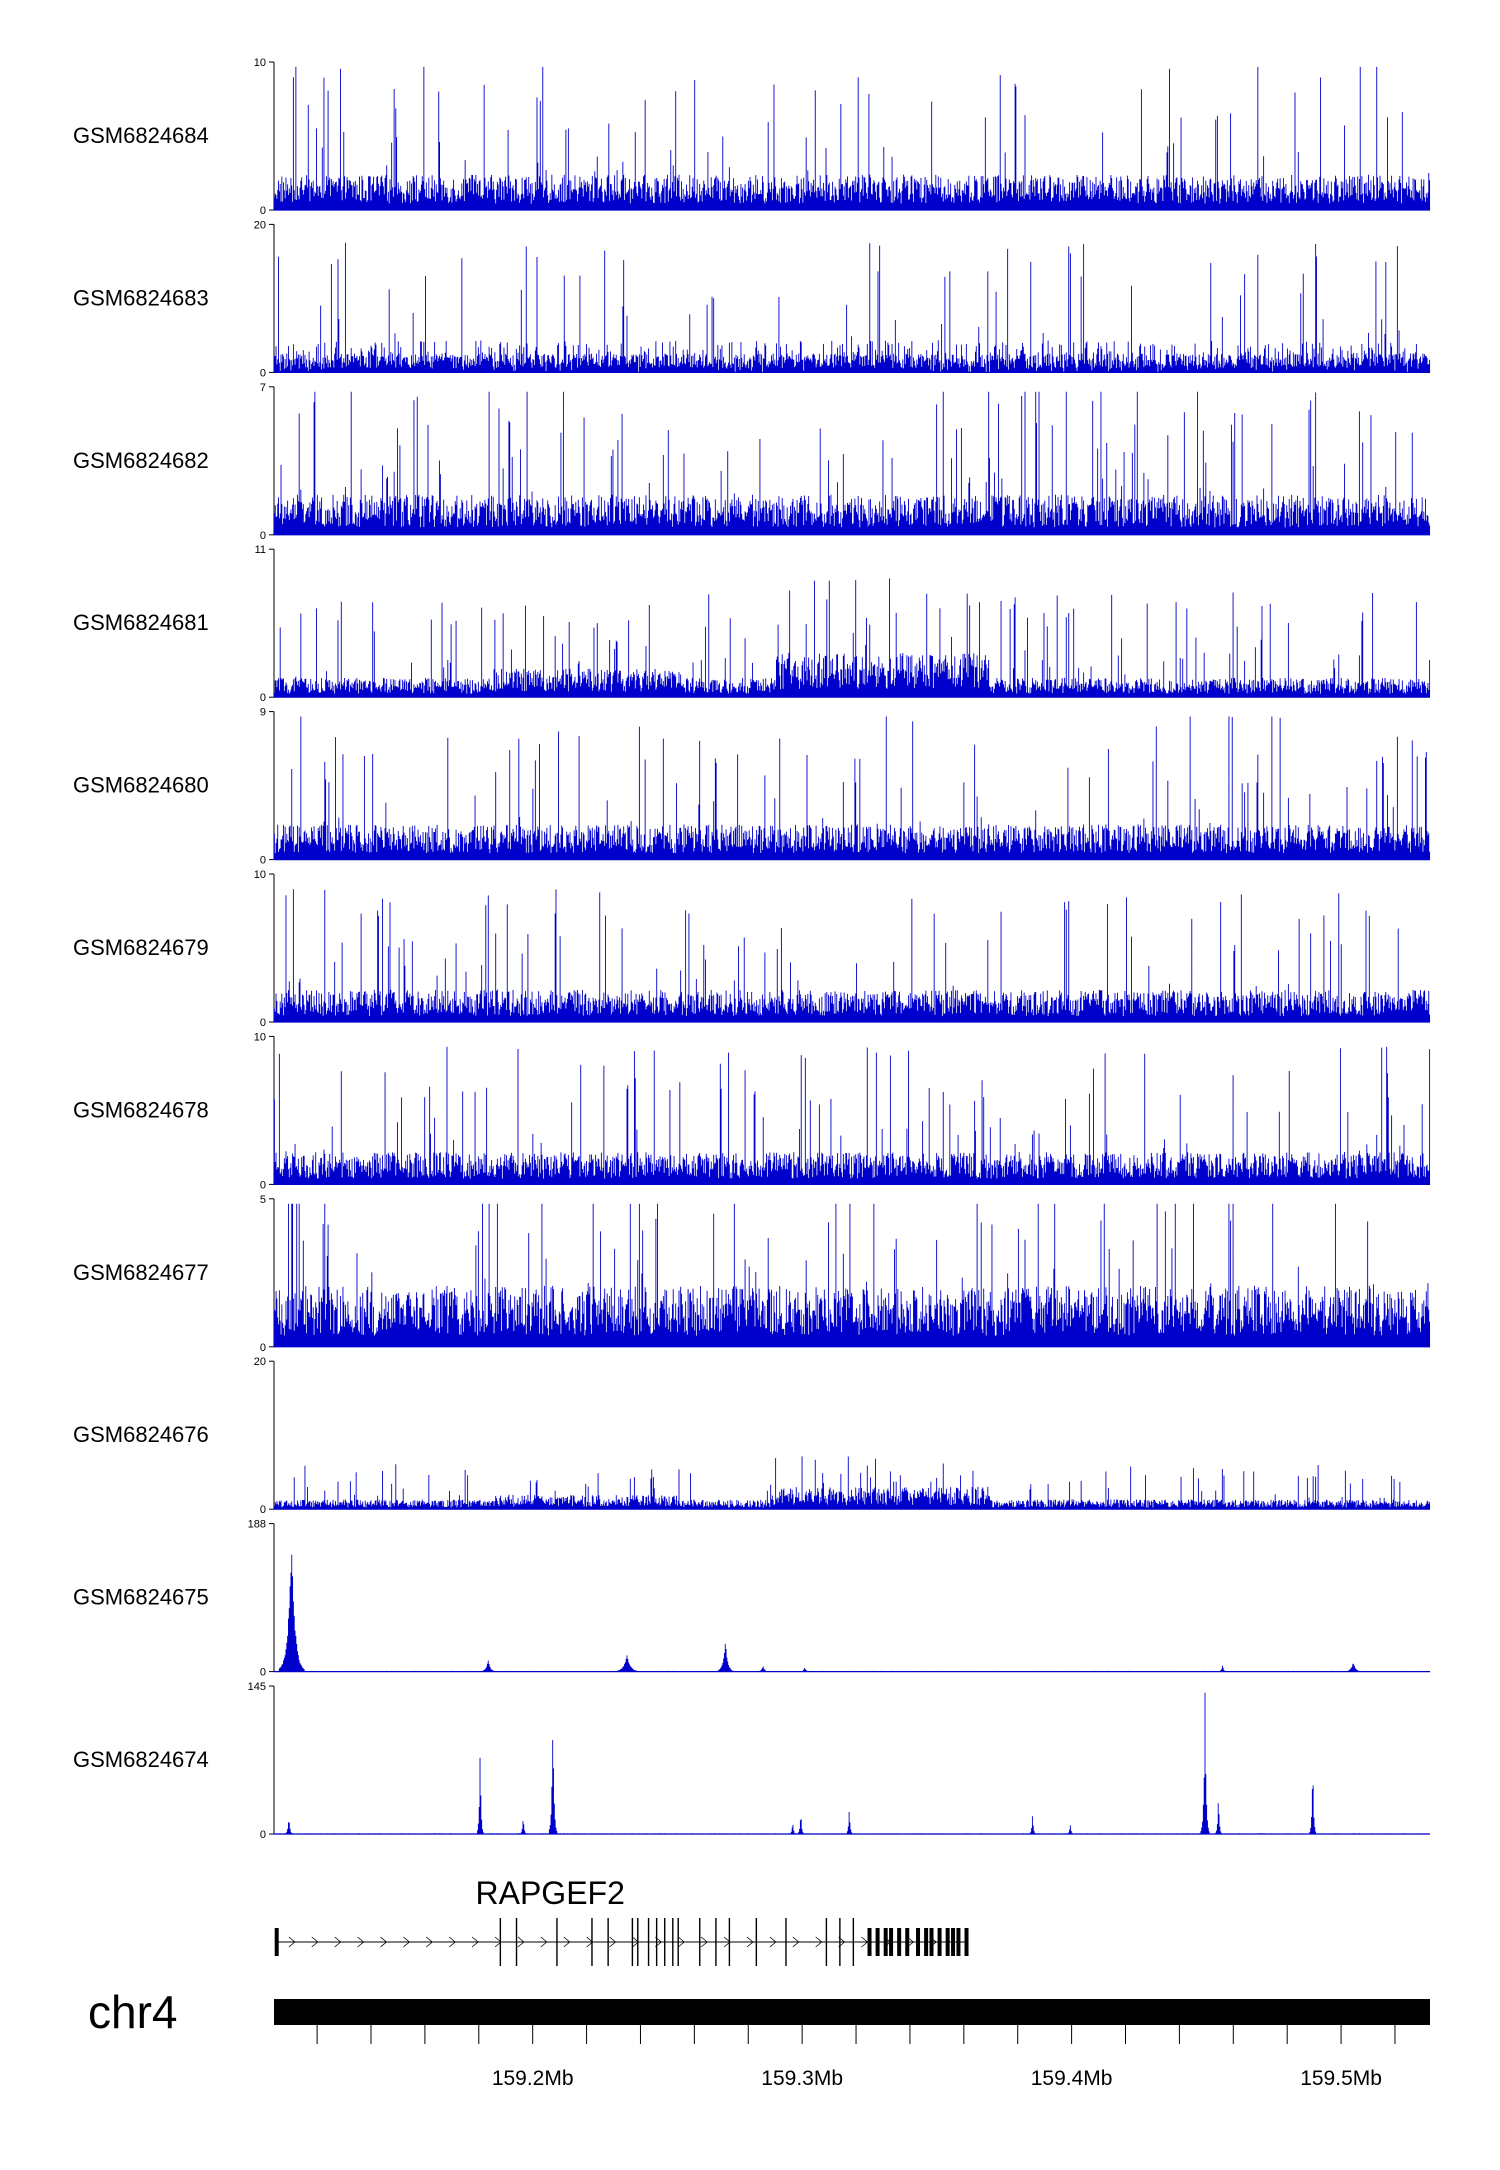  Describe the element at coordinates (141, 135) in the screenshot. I see `track-label: GSM6824684` at that location.